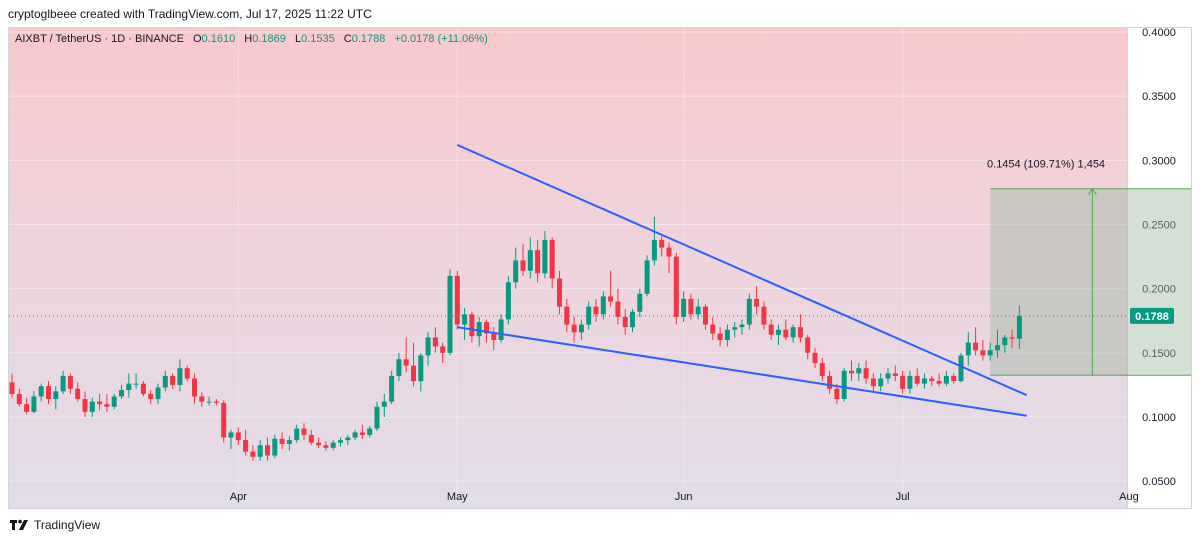 The image size is (1200, 543). I want to click on last-price-badge, so click(1152, 315).